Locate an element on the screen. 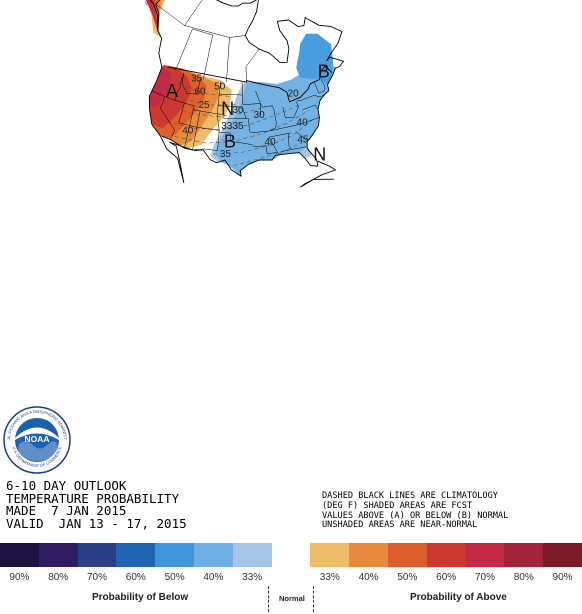 Image resolution: width=582 pixels, height=614 pixels. title-line-3: MADE 7 JAN 2015 is located at coordinates (66, 510).